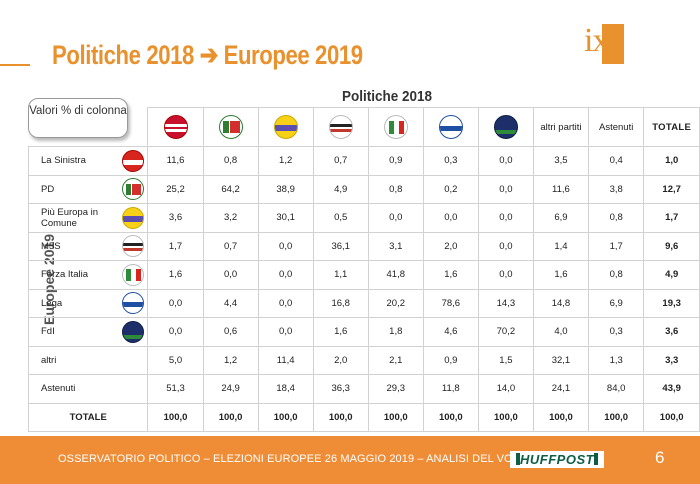 The image size is (700, 484). Describe the element at coordinates (175, 389) in the screenshot. I see `table-cell: 51,3` at that location.